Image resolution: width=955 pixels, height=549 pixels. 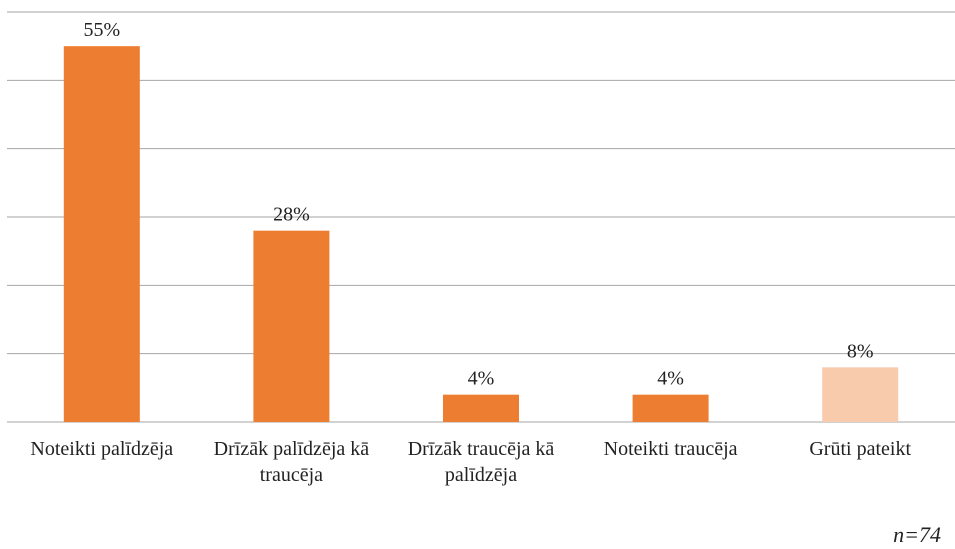 I want to click on data-label: 55%, so click(x=101, y=30).